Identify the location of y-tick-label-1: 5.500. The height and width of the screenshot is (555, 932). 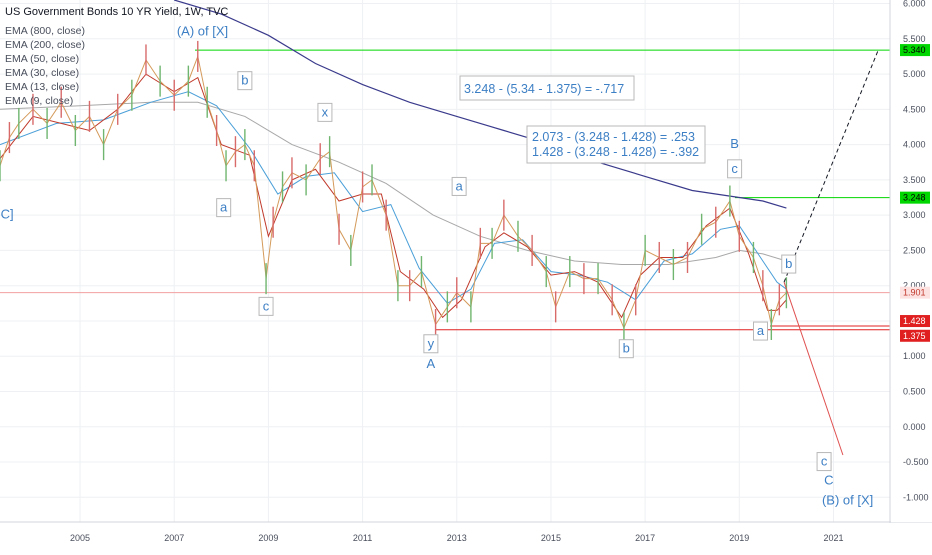
(914, 39).